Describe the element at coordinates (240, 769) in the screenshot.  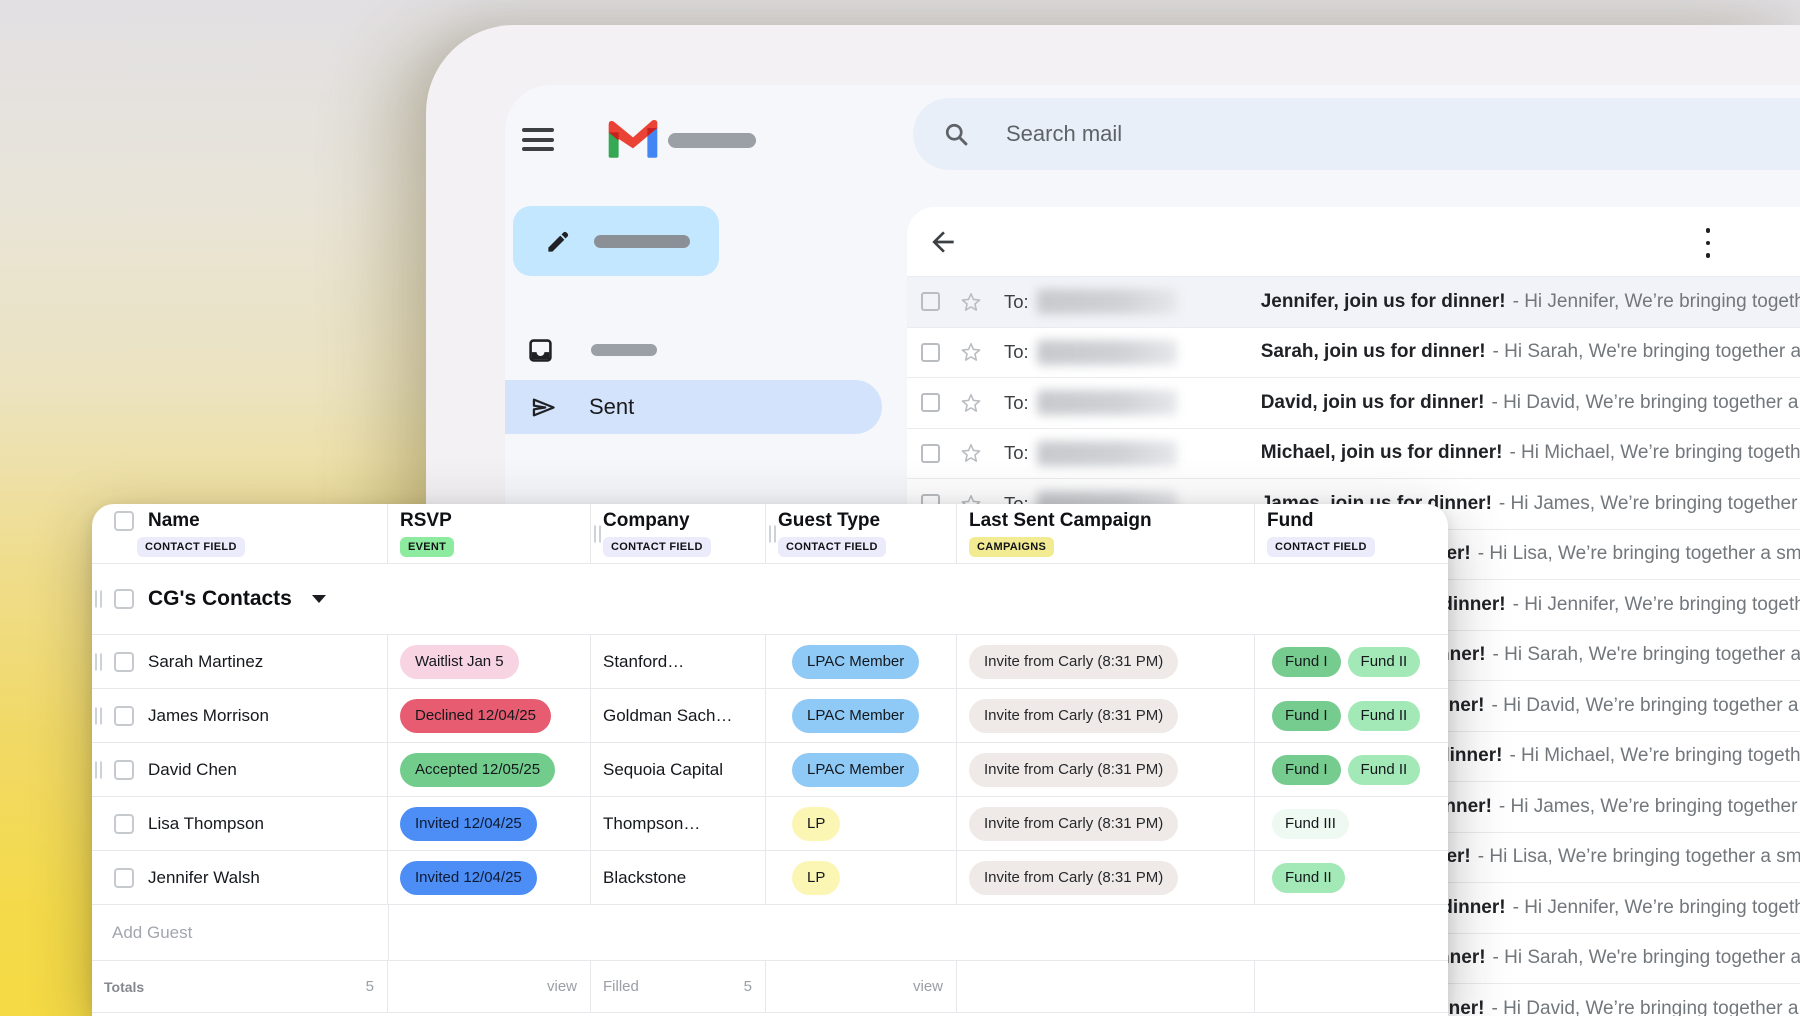
I see `cell-name: David Chen` at that location.